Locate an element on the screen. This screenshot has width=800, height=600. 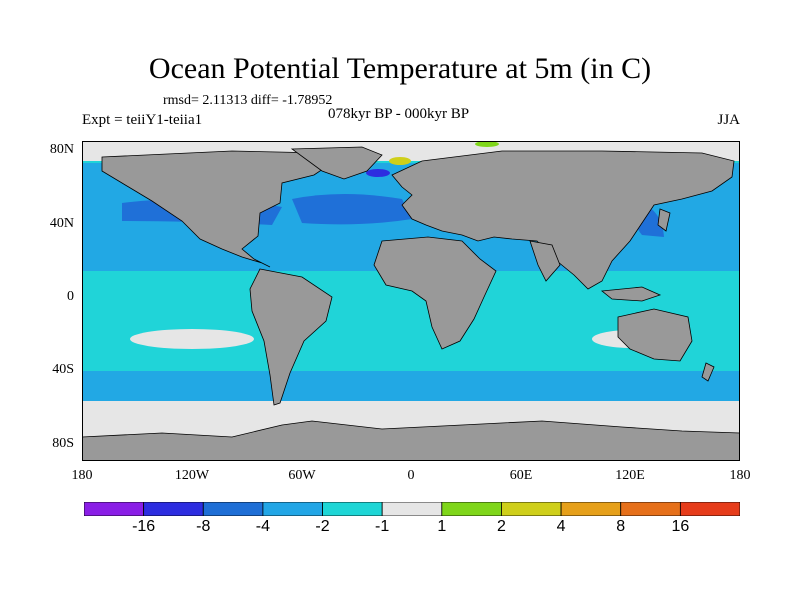
colorbar-label: 1 is located at coordinates (442, 526).